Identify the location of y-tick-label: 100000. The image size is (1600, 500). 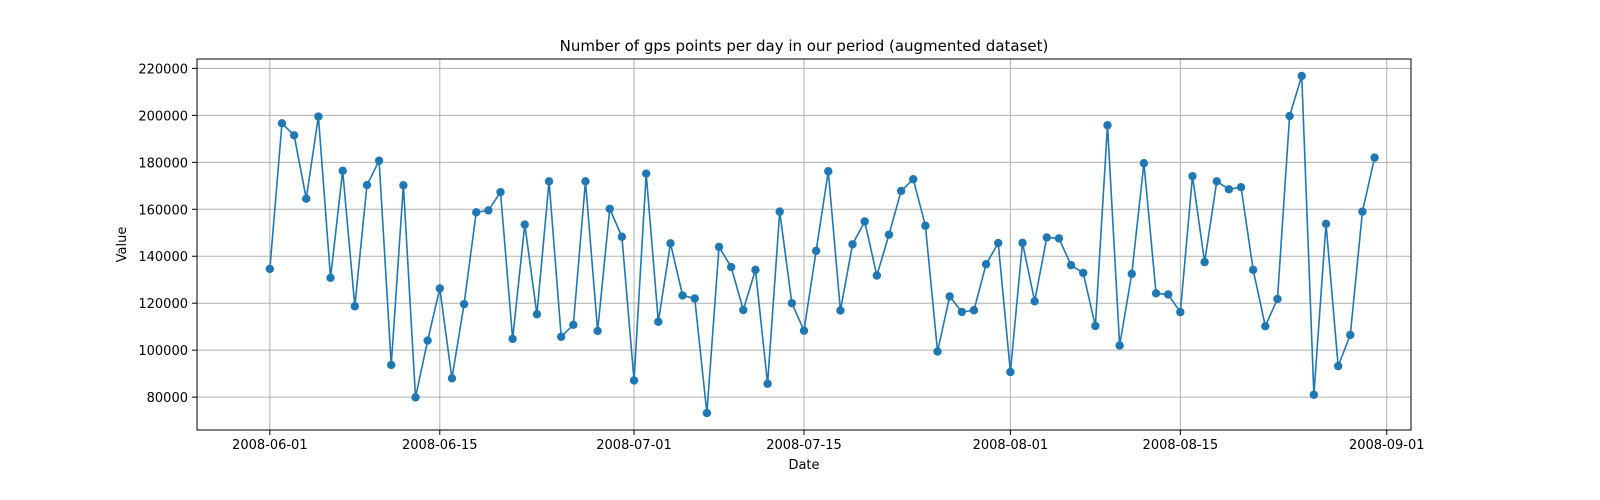
(163, 351).